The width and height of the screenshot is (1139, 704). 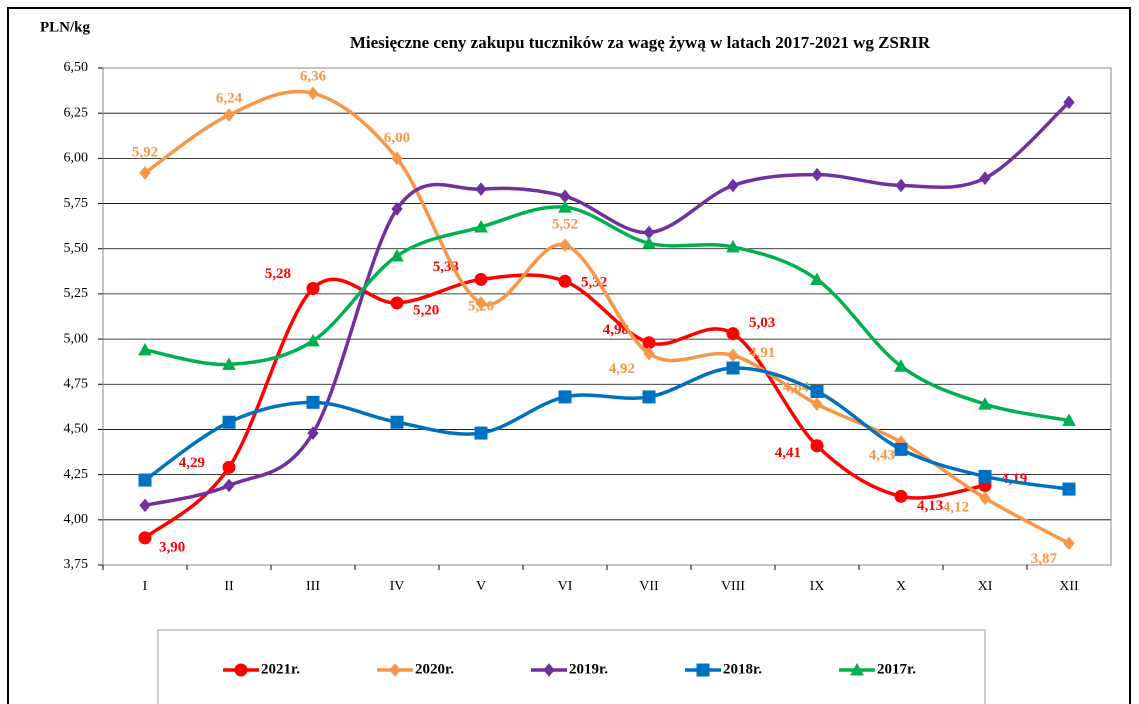 I want to click on value-label: 5,03, so click(x=762, y=323).